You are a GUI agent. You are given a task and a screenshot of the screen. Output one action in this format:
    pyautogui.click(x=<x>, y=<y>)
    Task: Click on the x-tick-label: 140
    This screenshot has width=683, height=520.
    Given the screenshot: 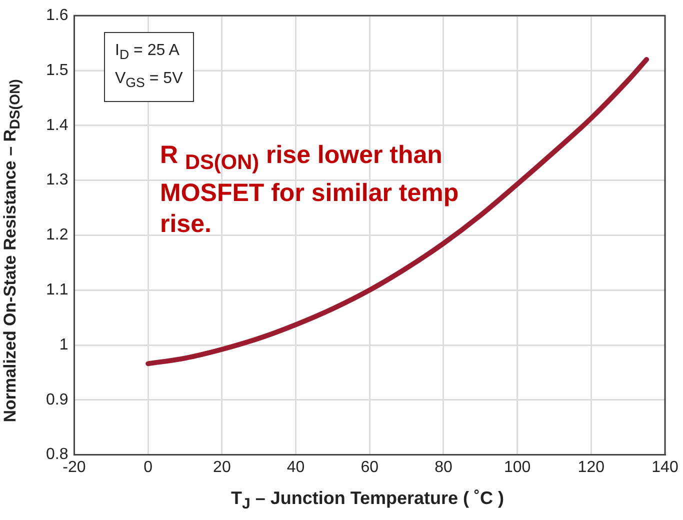 What is the action you would take?
    pyautogui.click(x=665, y=467)
    